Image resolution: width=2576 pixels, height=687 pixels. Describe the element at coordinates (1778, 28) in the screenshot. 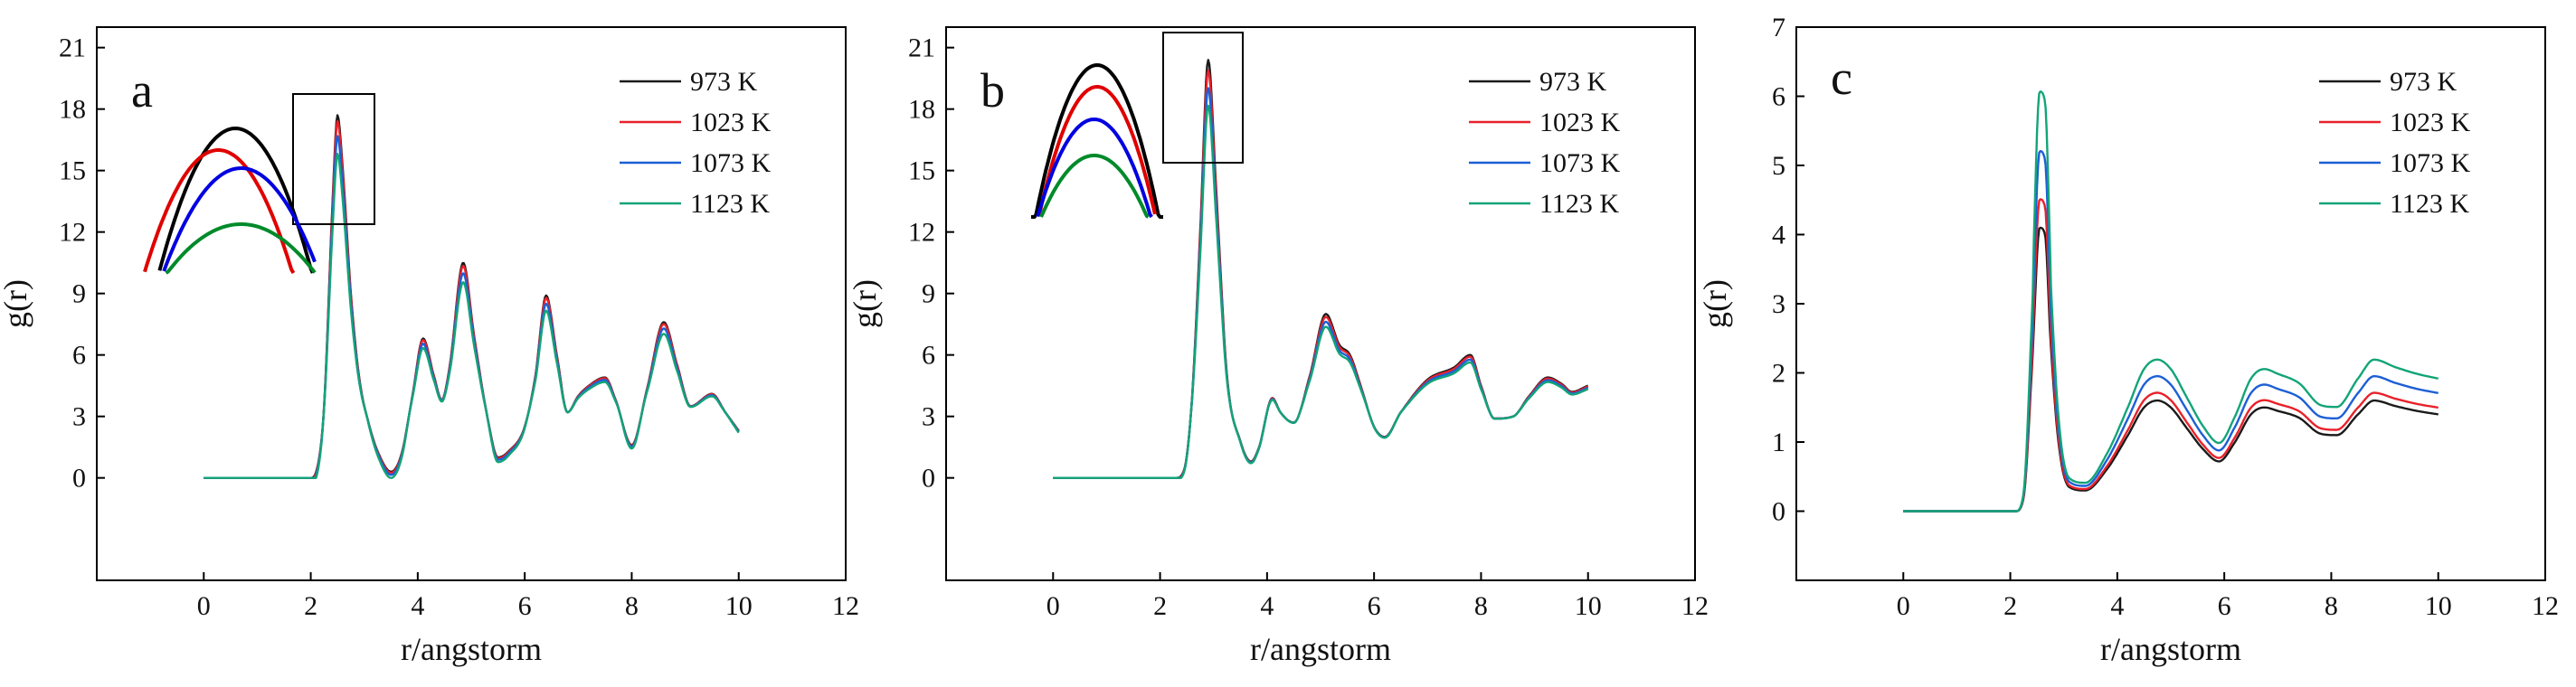

I see `y-tick-label: 7` at that location.